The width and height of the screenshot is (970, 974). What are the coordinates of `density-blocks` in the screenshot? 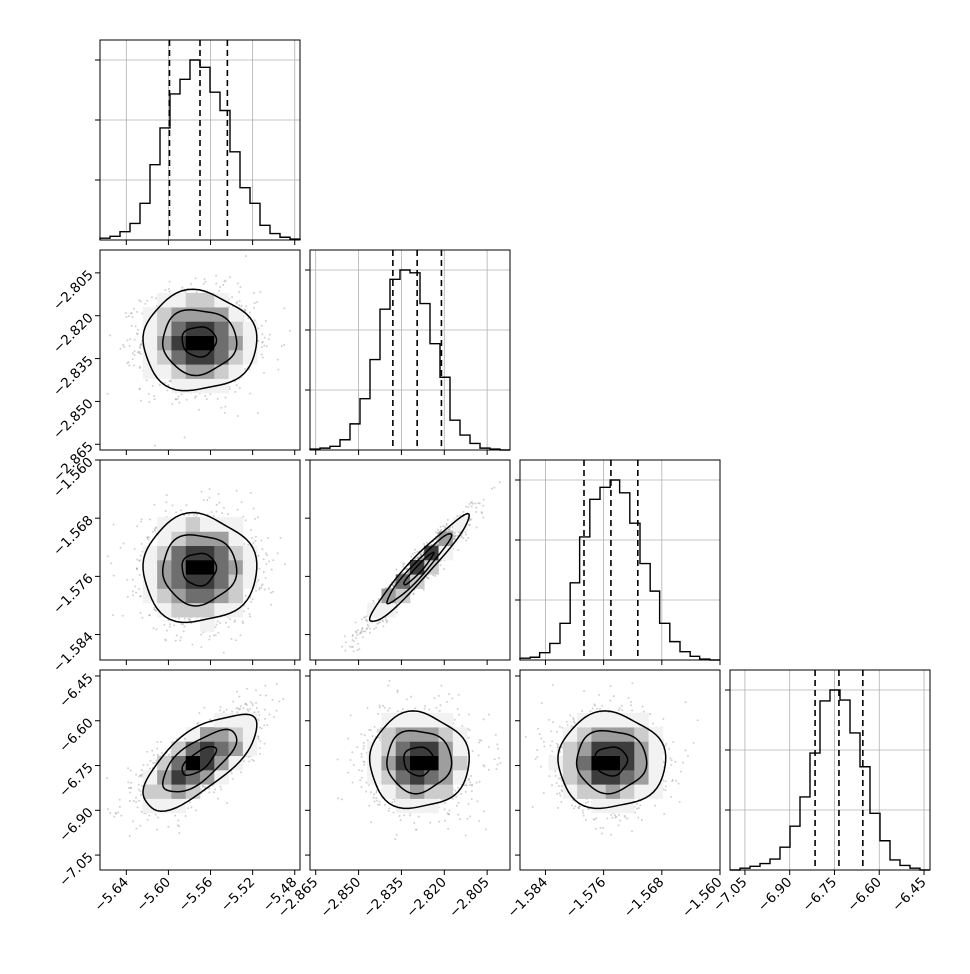 It's located at (200, 343).